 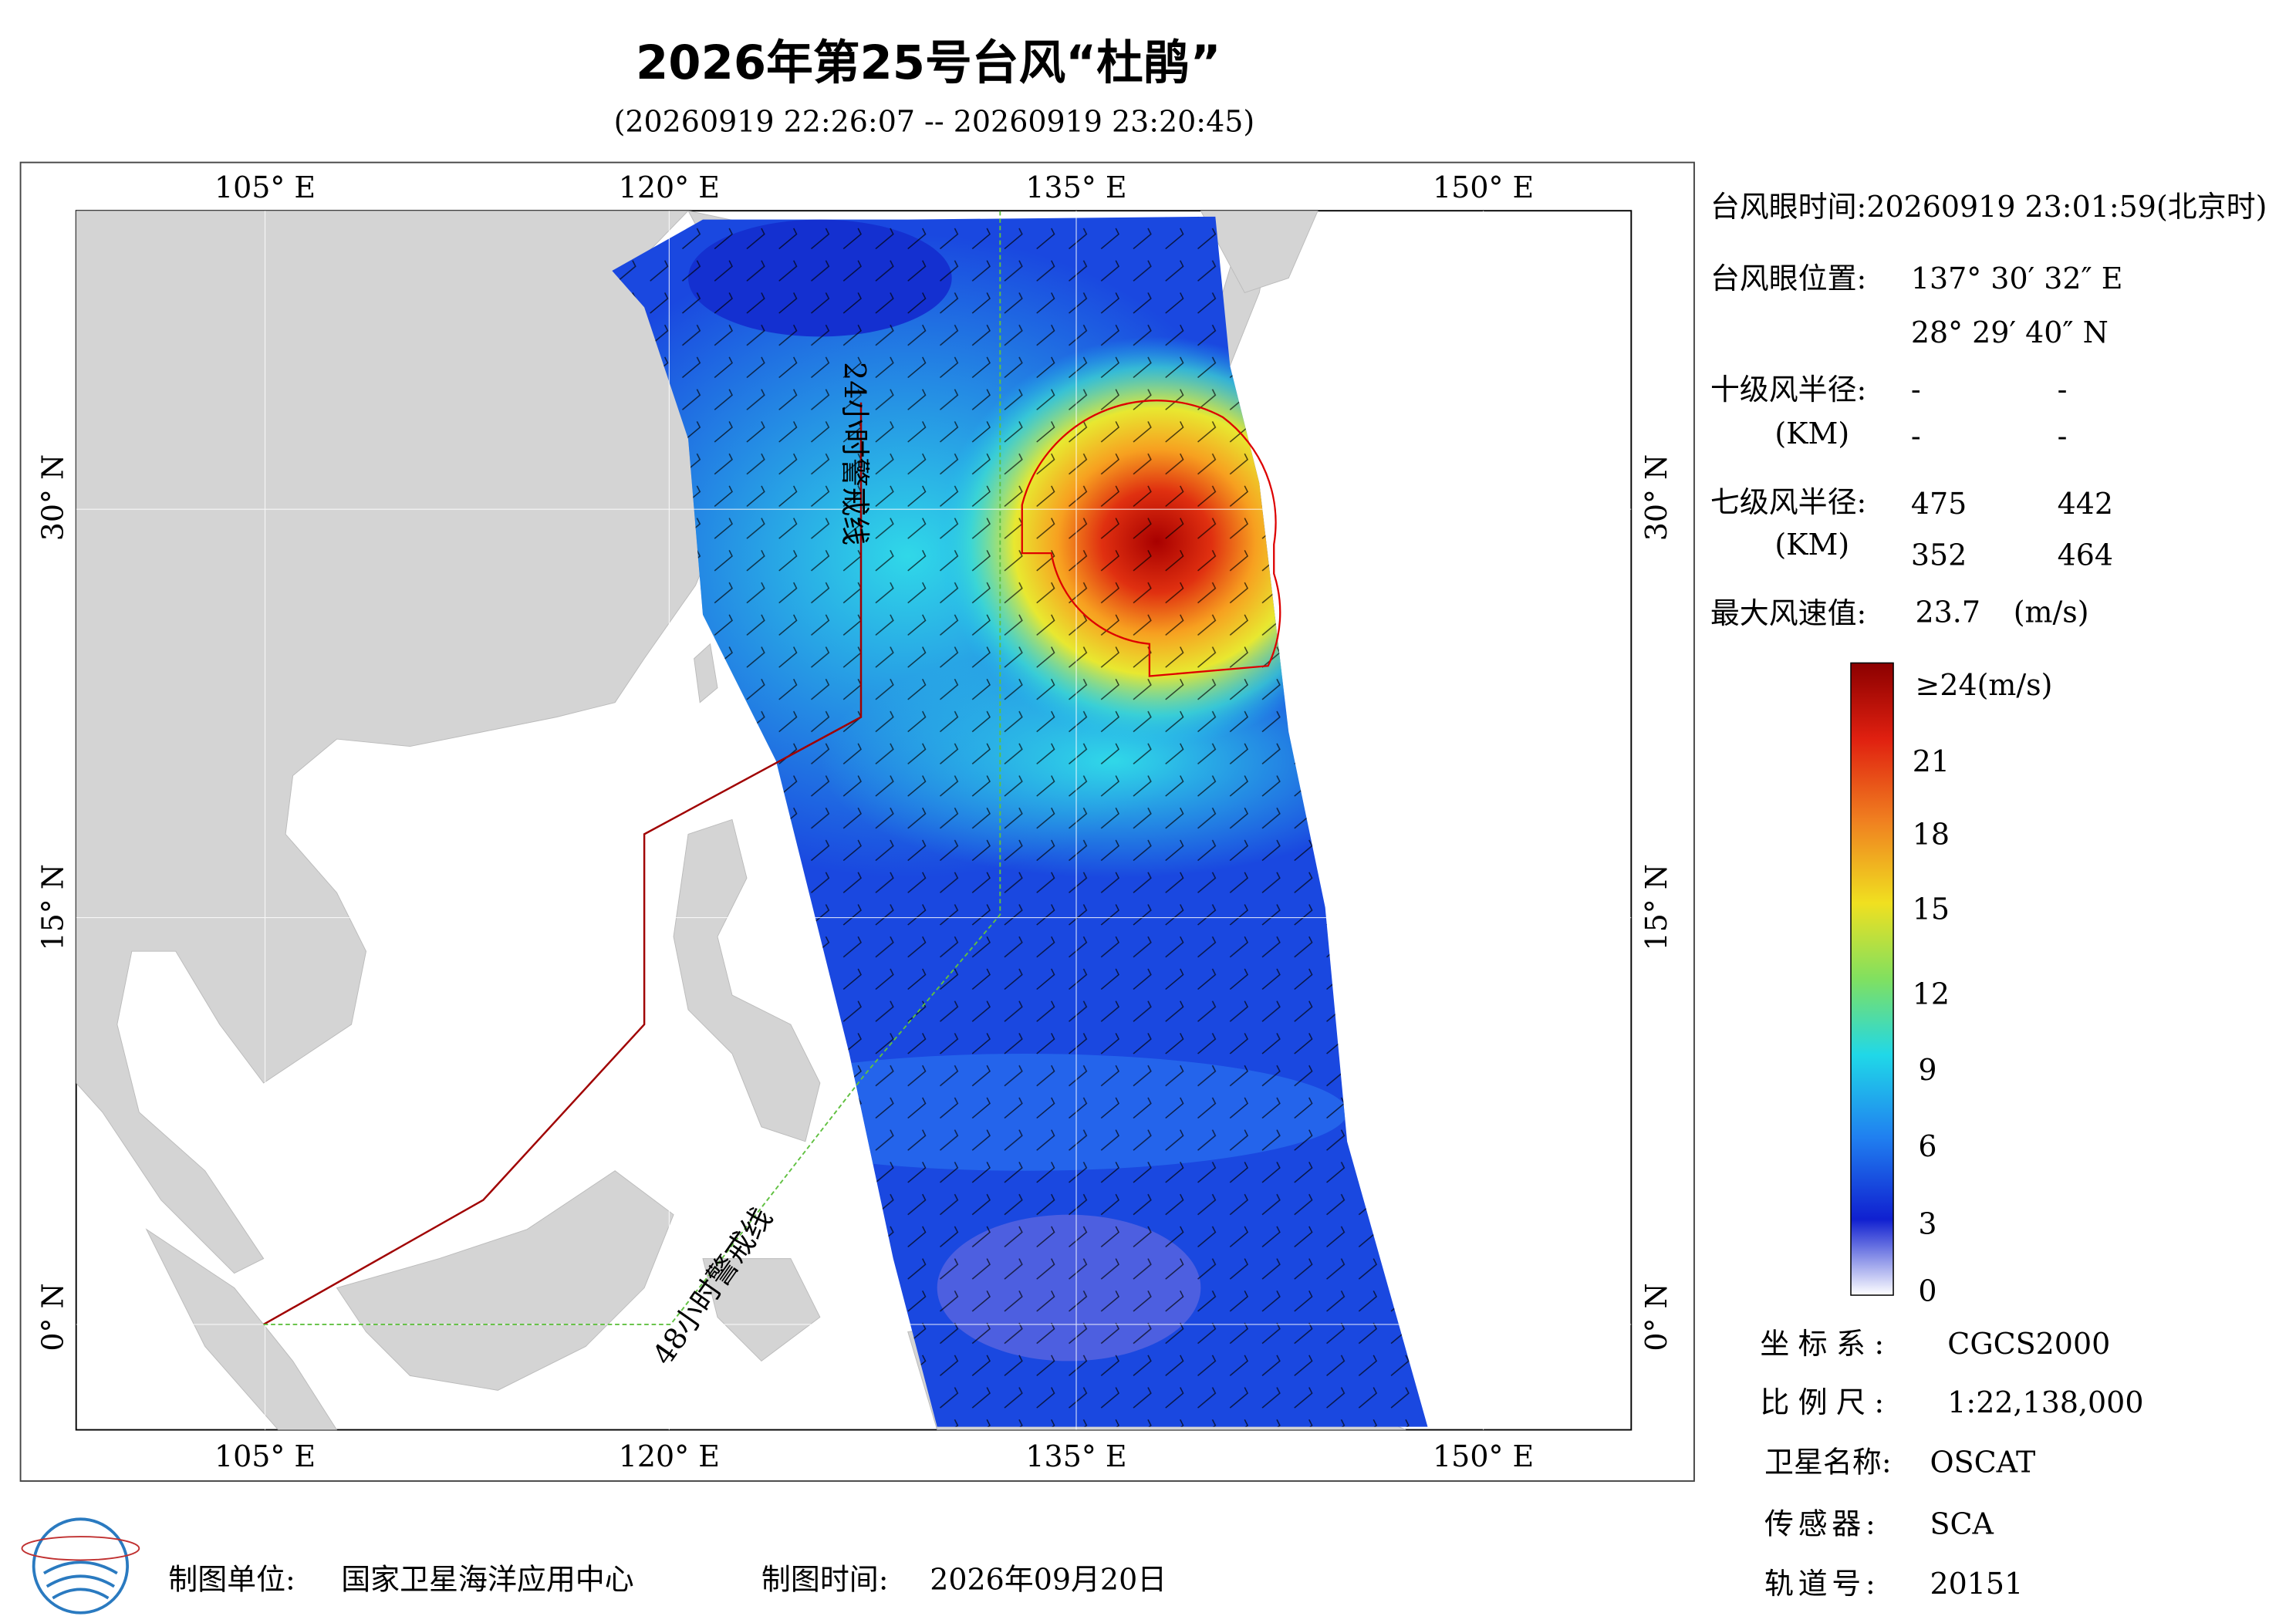 What do you see at coordinates (53, 907) in the screenshot?
I see `left-label: 15° N` at bounding box center [53, 907].